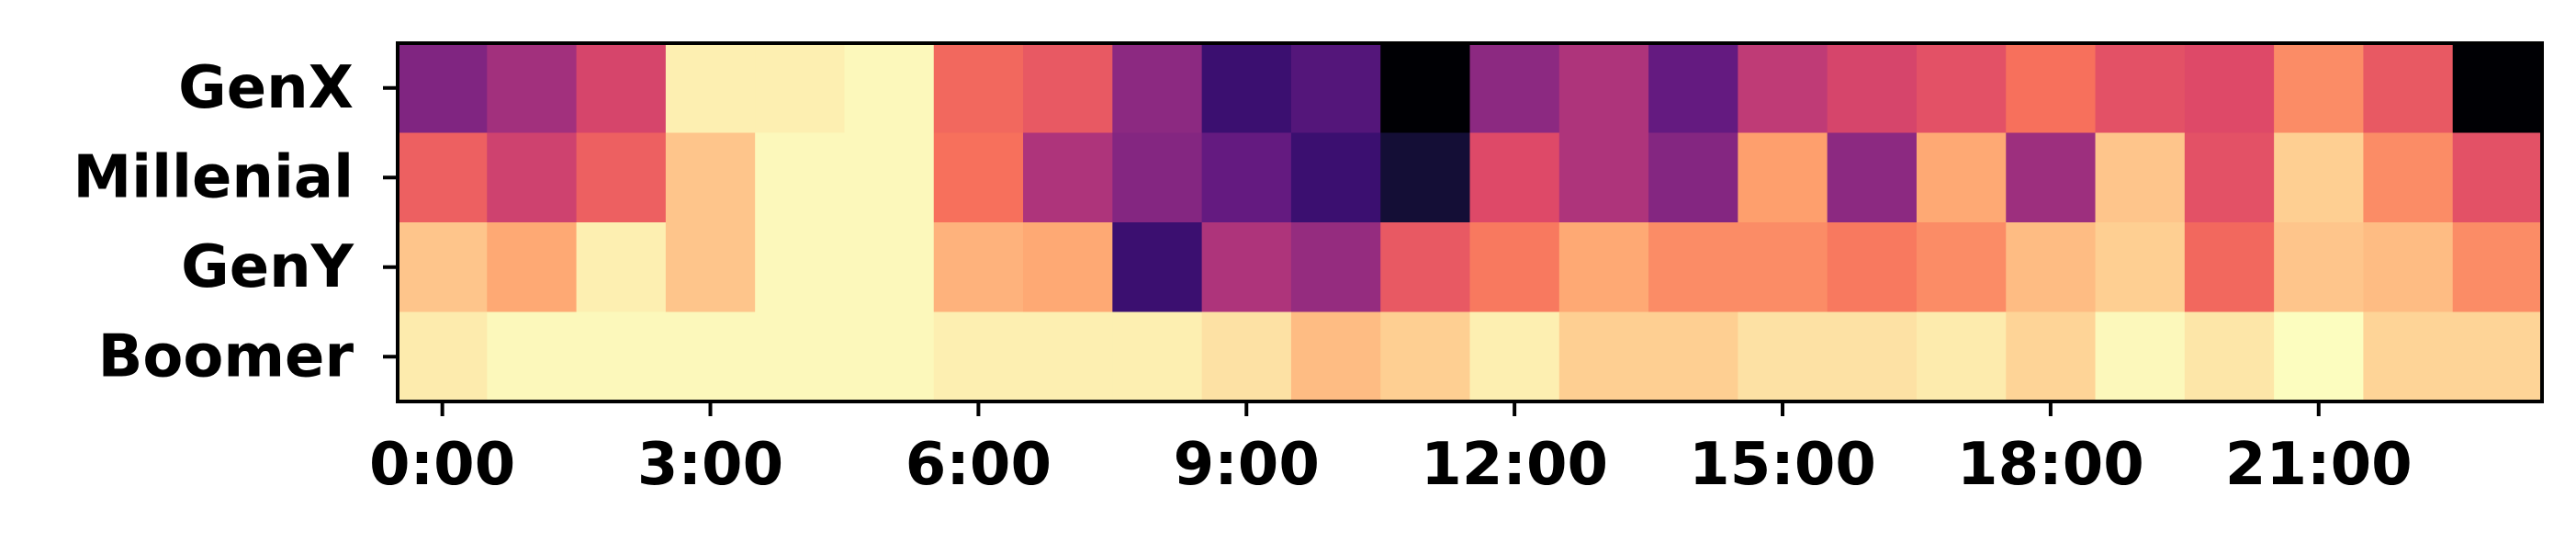  Describe the element at coordinates (2050, 465) in the screenshot. I see `x-tick-label: 18:00` at that location.